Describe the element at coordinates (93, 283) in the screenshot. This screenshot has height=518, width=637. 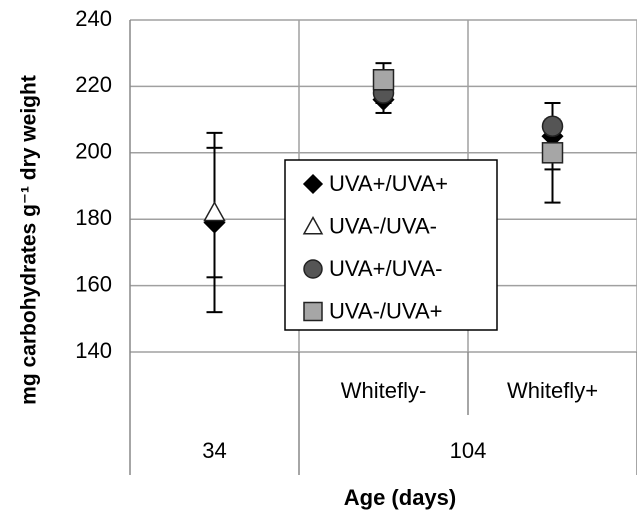
I see `y-tick-label: 160` at that location.